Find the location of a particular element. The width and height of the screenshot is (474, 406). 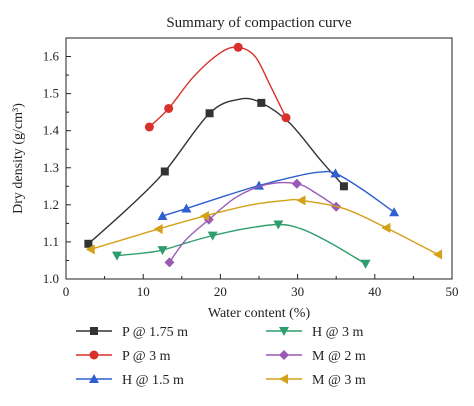

legend-item: P @ 3 m is located at coordinates (123, 356).